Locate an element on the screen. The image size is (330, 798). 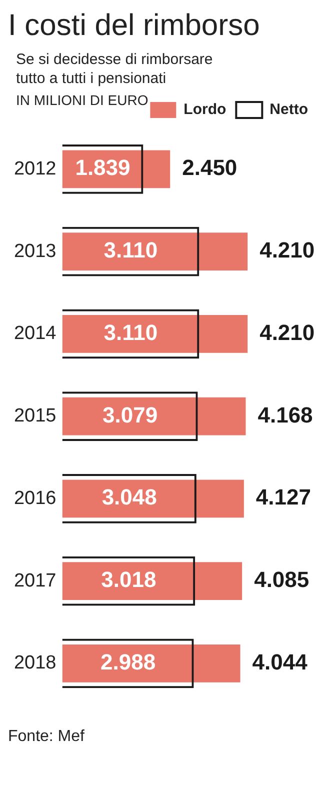
legend-label: Netto is located at coordinates (289, 109).